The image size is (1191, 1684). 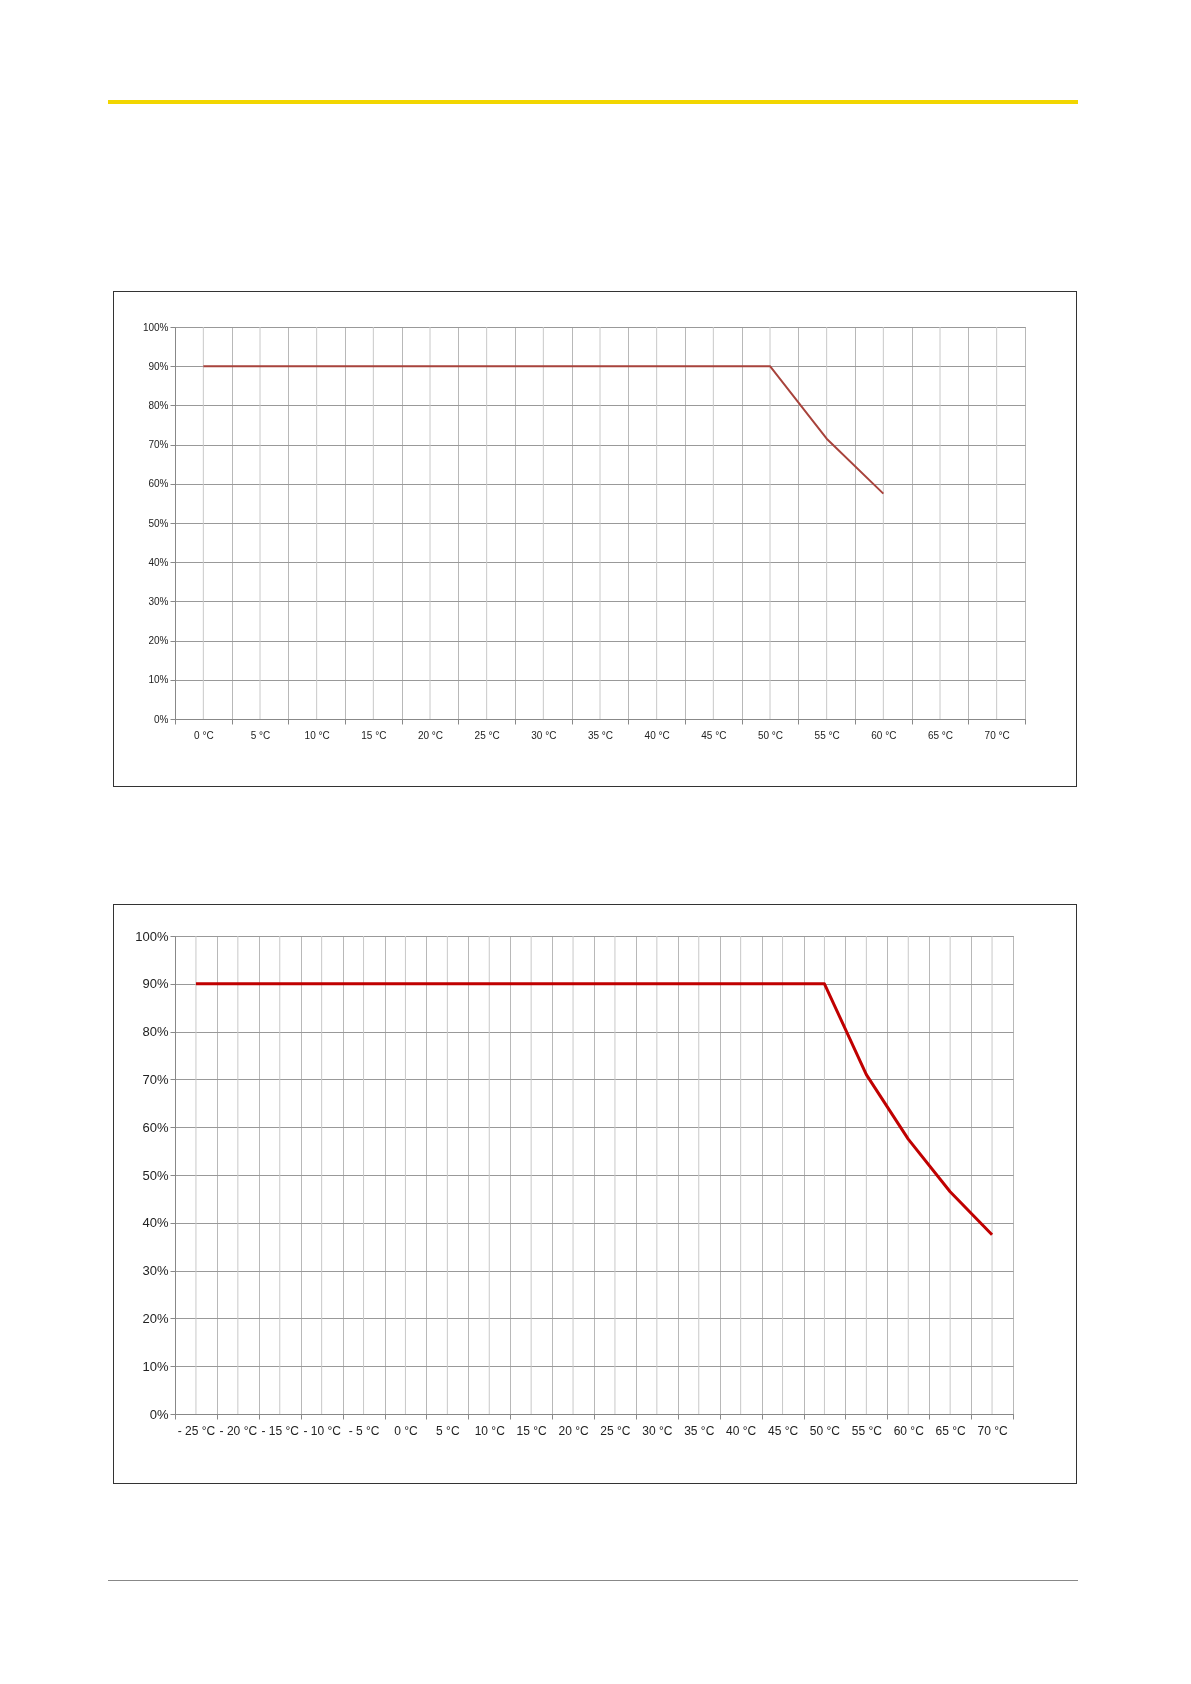 What do you see at coordinates (594, 1109) in the screenshot?
I see `line-series` at bounding box center [594, 1109].